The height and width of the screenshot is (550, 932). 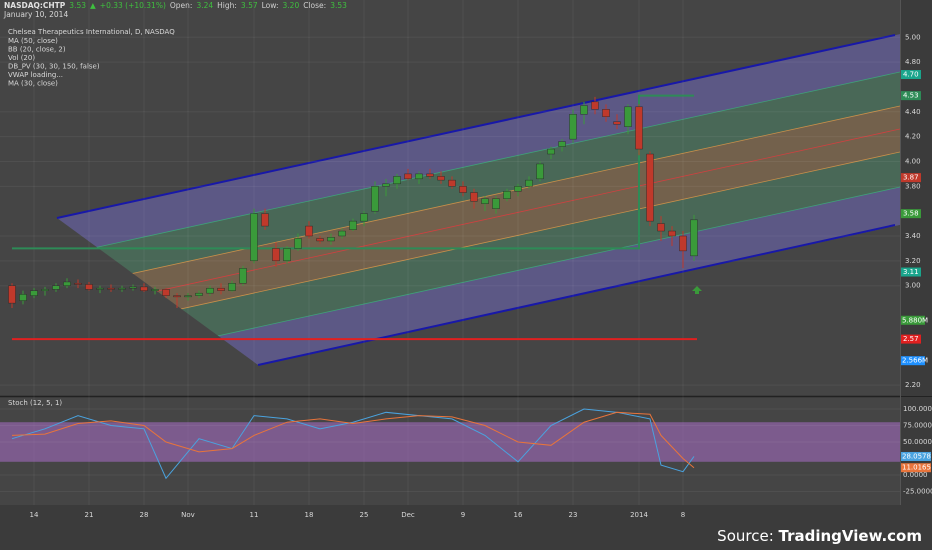 What do you see at coordinates (408, 515) in the screenshot?
I see `x-tick-label: Dec` at bounding box center [408, 515].